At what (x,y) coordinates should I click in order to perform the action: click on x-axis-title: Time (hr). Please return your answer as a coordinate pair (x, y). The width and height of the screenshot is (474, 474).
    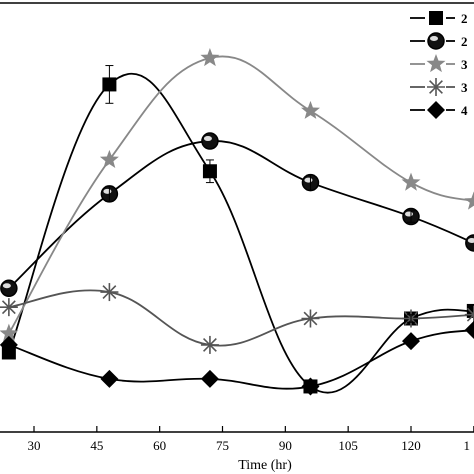
    Looking at the image, I should click on (265, 465).